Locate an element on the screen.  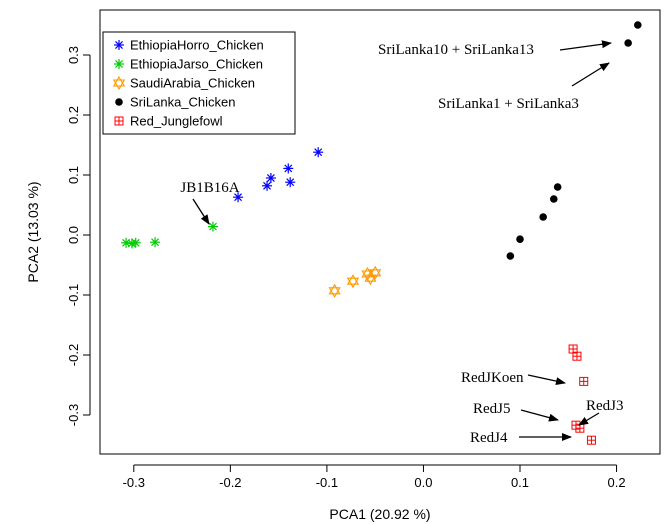
x-tick-label: -0.1 is located at coordinates (327, 482).